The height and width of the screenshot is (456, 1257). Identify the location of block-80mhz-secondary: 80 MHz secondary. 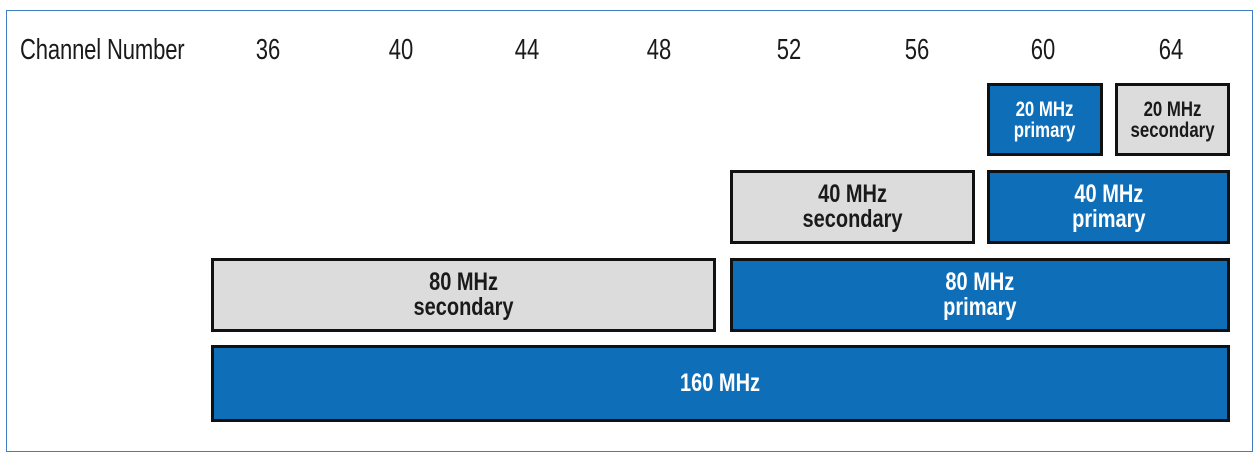
(463, 295).